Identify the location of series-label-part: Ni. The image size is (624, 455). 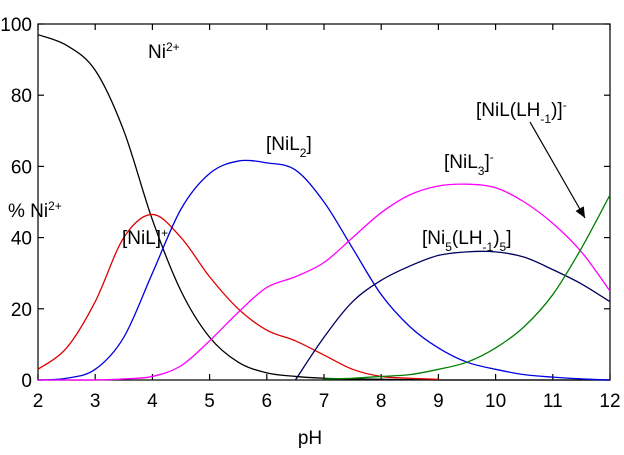
(157, 52).